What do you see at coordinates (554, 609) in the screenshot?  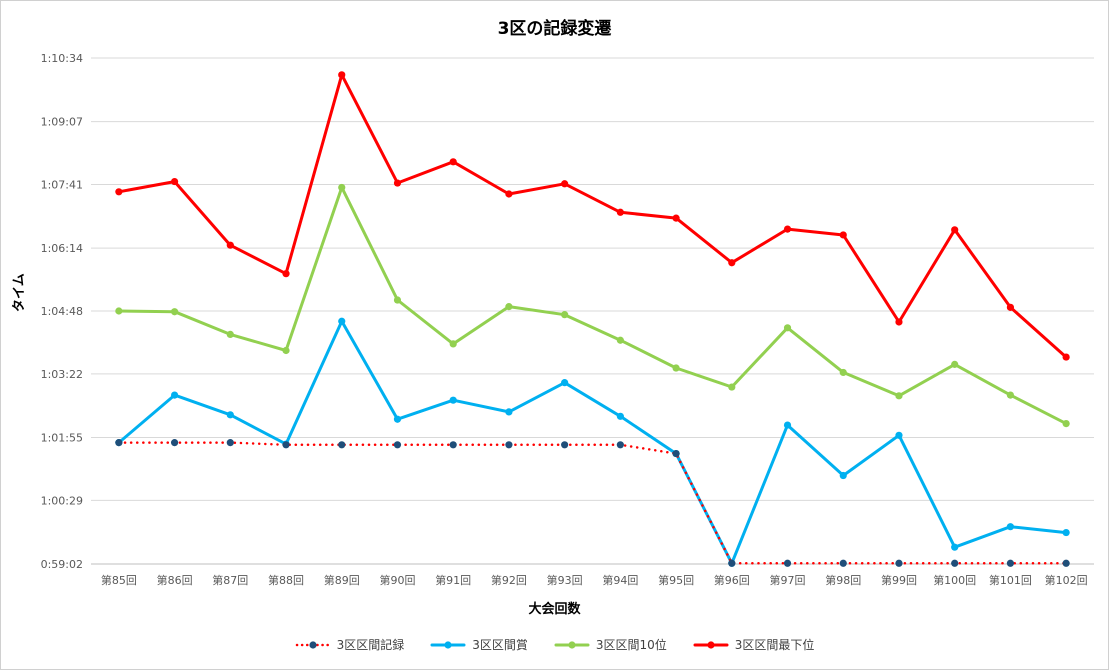 I see `x-axis-label: 大会回数` at bounding box center [554, 609].